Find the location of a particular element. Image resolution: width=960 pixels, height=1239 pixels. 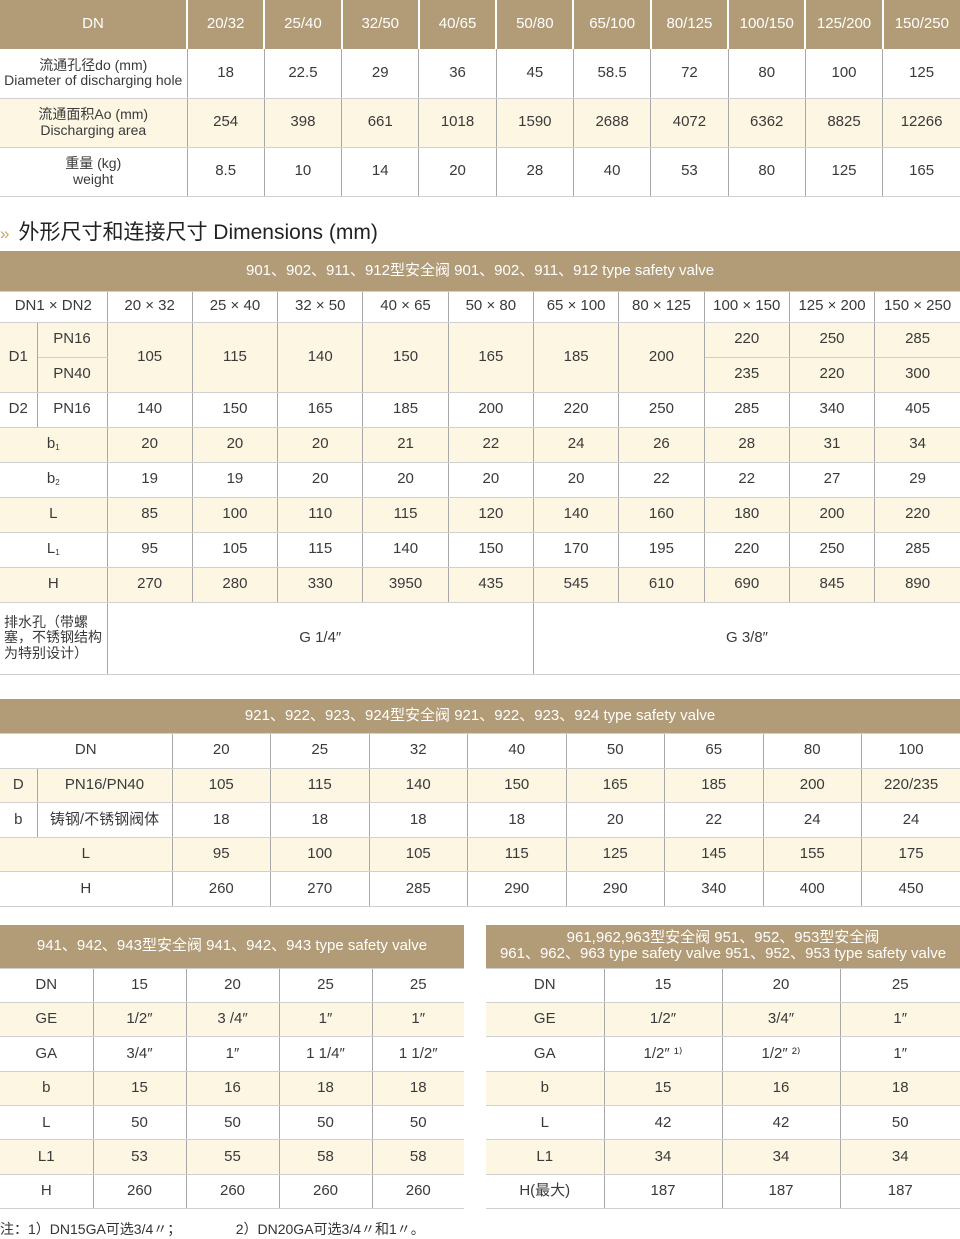

row-label: 重量 (kg)weight is located at coordinates (93, 171).